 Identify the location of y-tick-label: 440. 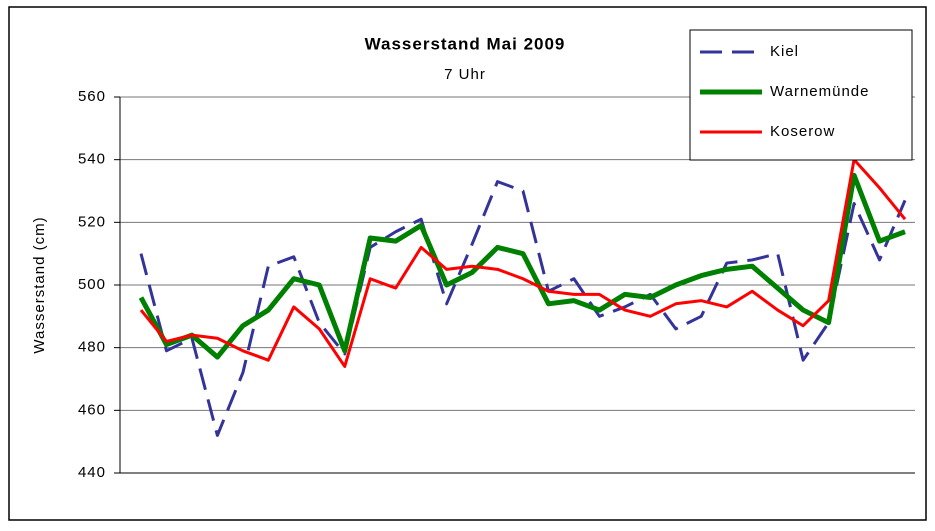
(92, 472).